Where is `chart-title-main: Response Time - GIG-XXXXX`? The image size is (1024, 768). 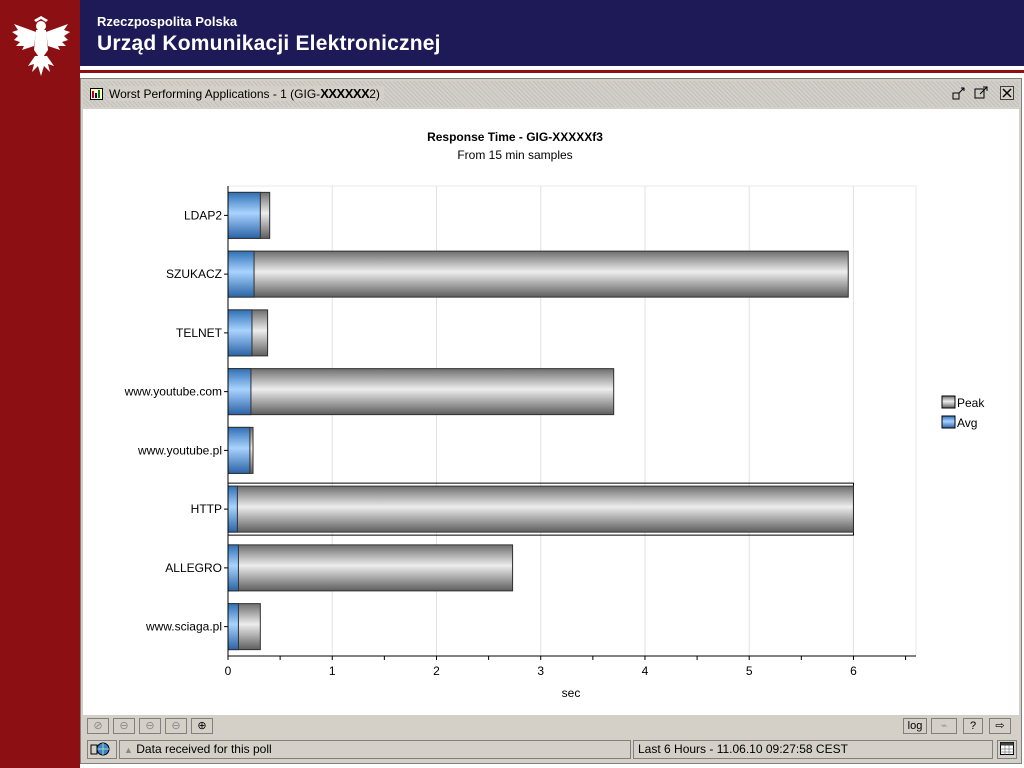 chart-title-main: Response Time - GIG-XXXXX is located at coordinates (509, 137).